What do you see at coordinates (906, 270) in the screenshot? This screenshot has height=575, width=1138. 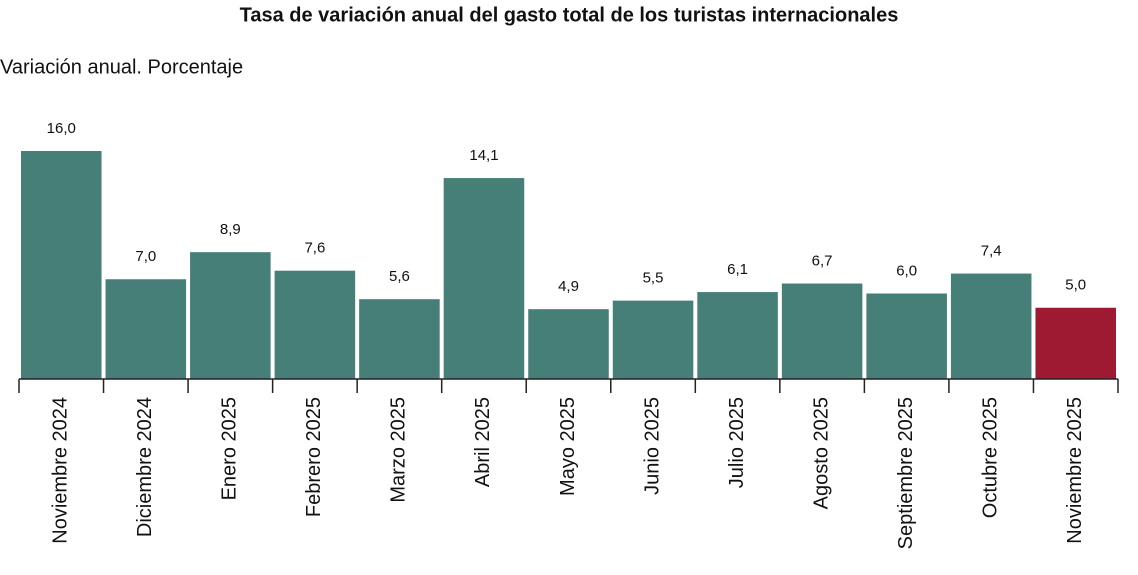 I see `value-label: 6,0` at bounding box center [906, 270].